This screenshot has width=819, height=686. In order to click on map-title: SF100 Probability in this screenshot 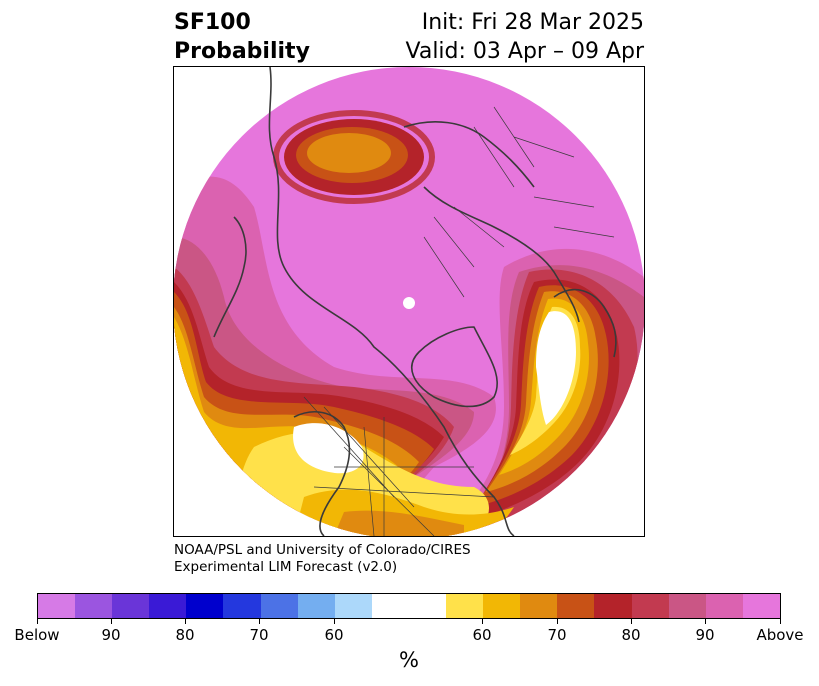, I will do `click(242, 37)`.